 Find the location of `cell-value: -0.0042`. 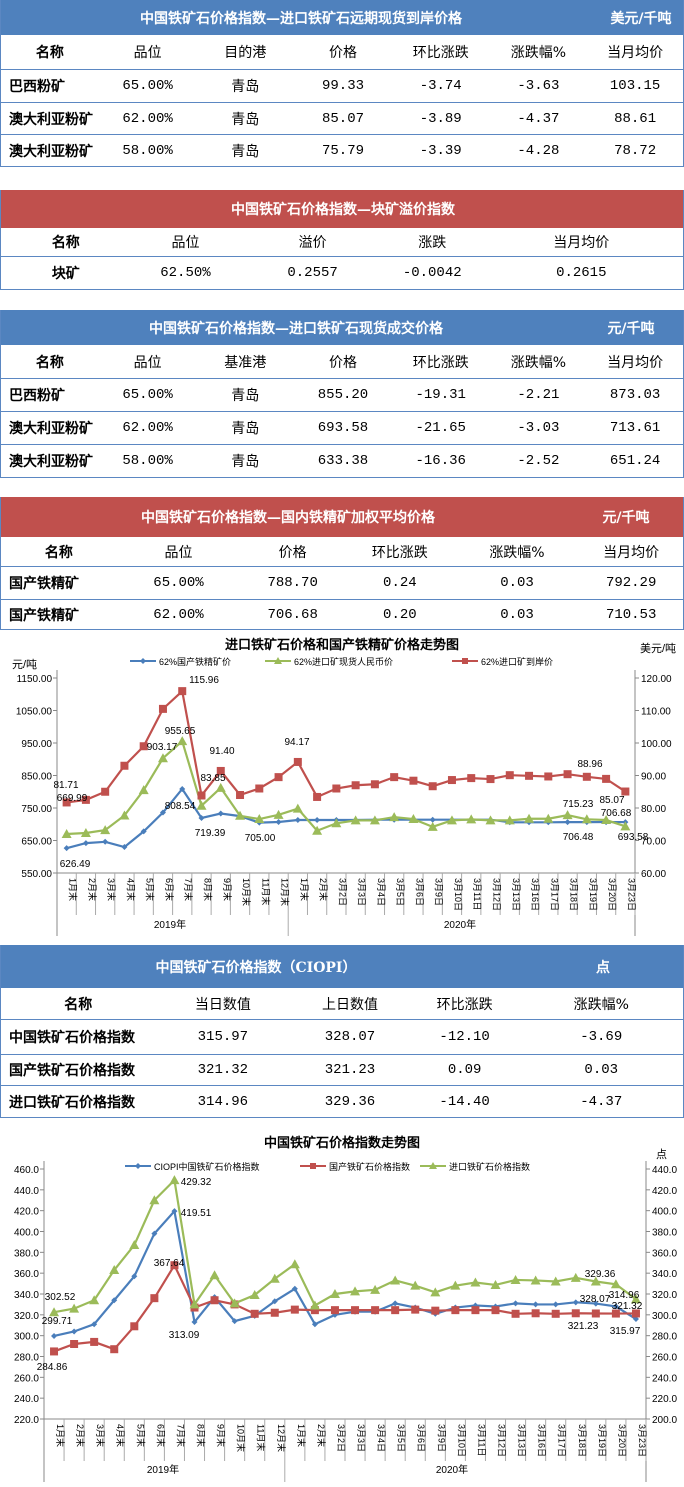

cell-value: -0.0042 is located at coordinates (432, 273).